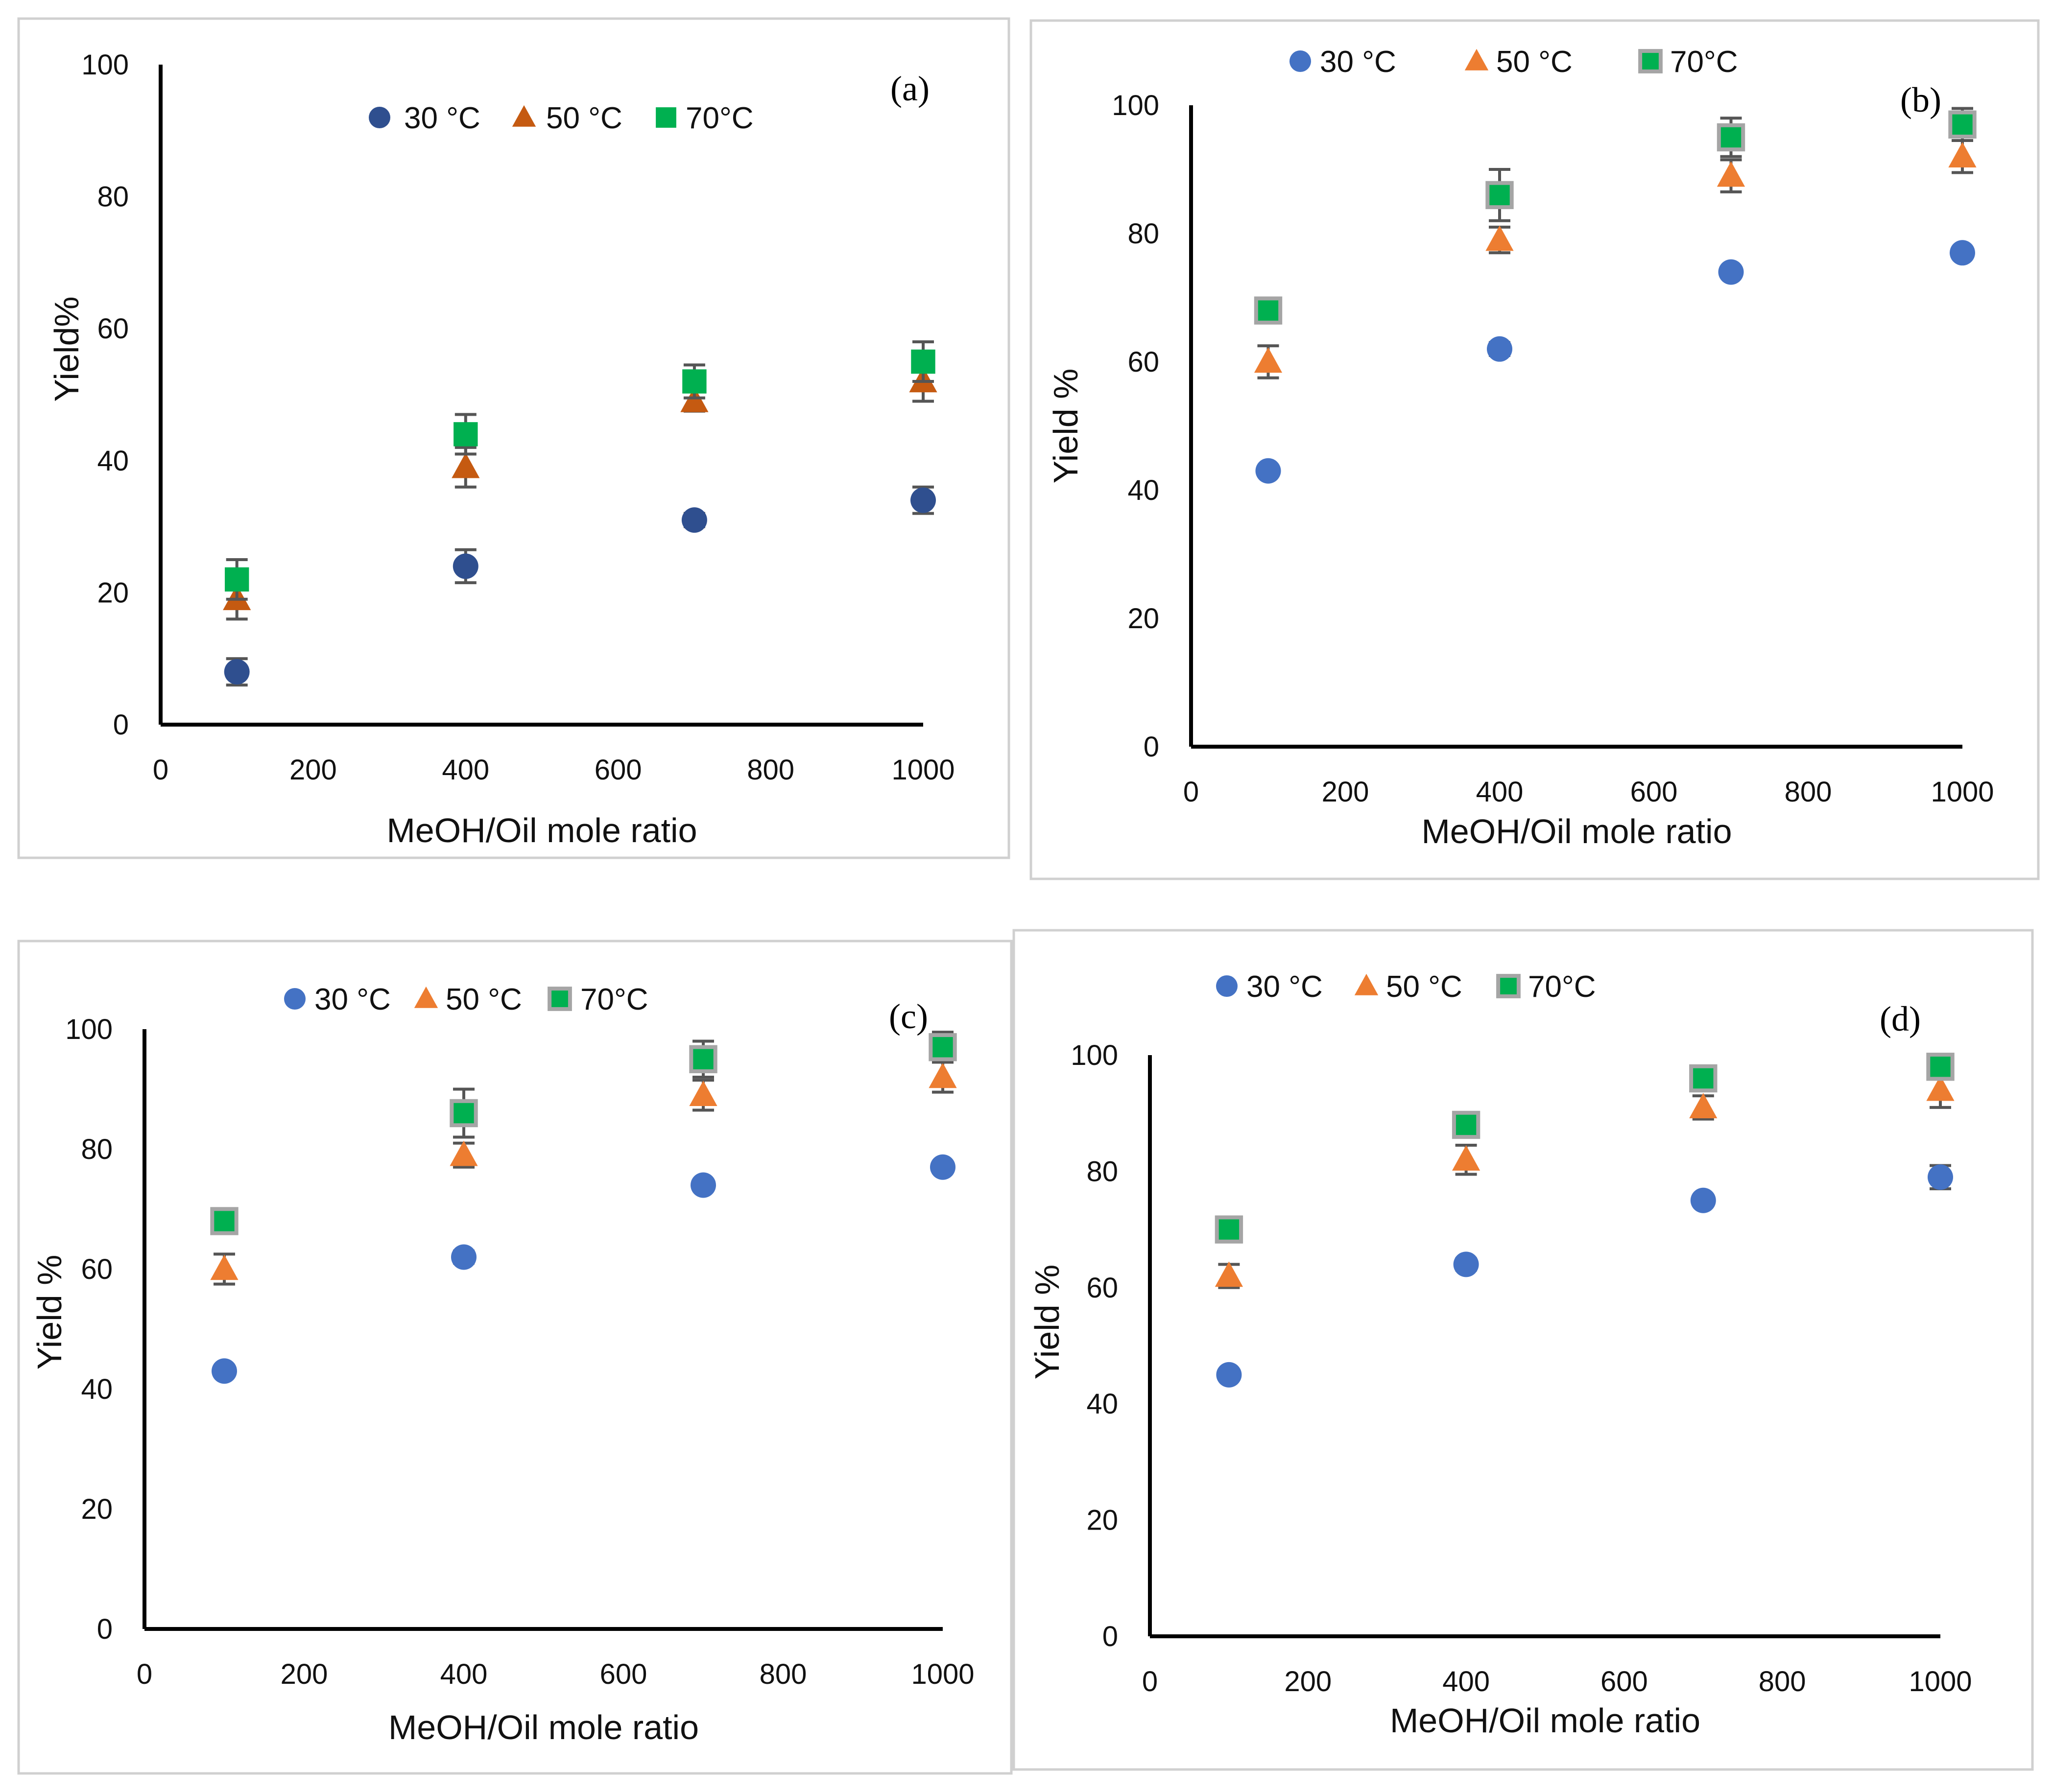 This screenshot has height=1792, width=2053. What do you see at coordinates (1900, 1018) in the screenshot?
I see `panel-label: (d)` at bounding box center [1900, 1018].